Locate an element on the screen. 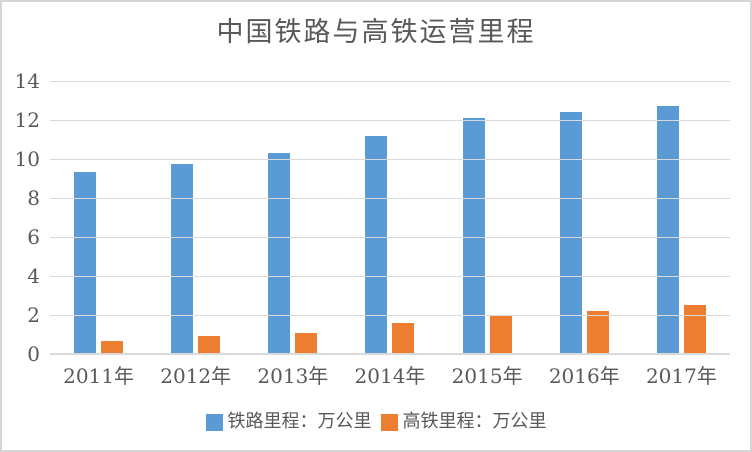 This screenshot has width=752, height=452. bar-铁路里程：万公里-2012年 is located at coordinates (182, 258).